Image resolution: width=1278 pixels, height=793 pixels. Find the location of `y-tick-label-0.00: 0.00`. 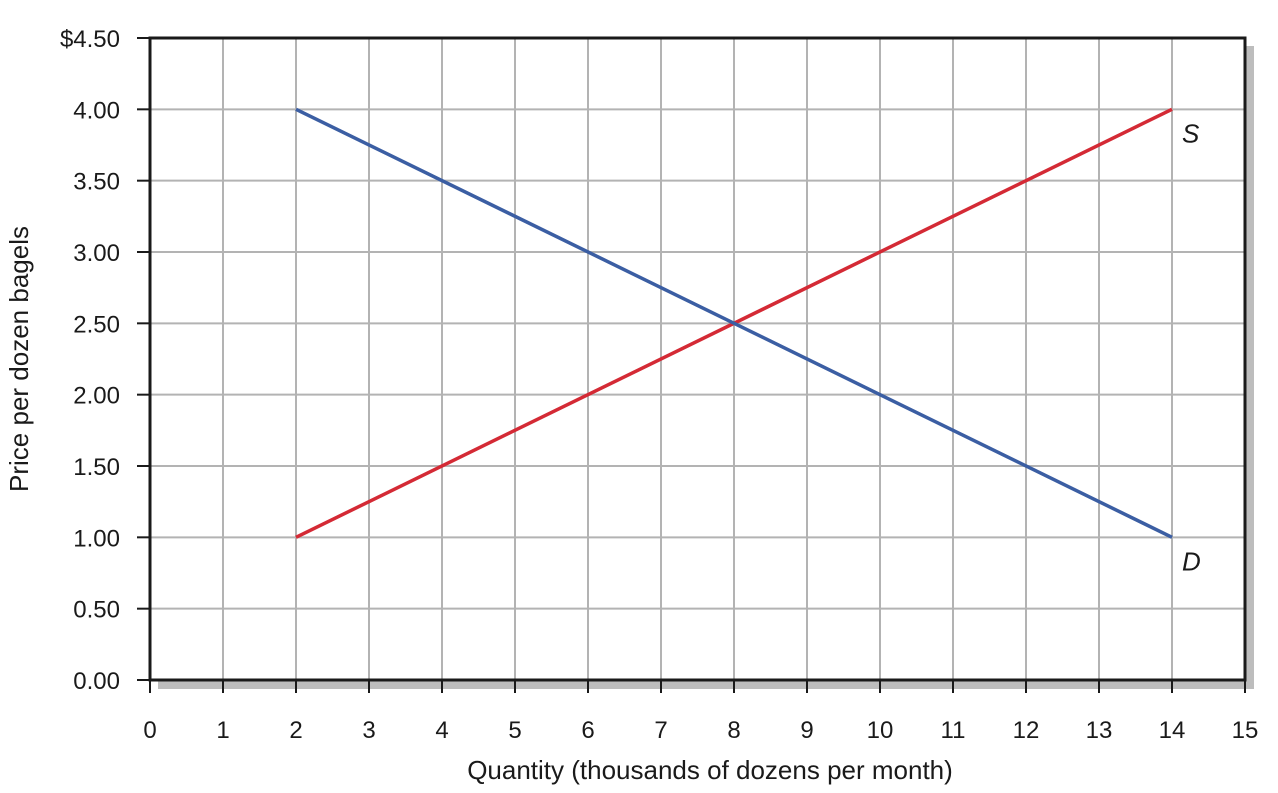

y-tick-label-0.00: 0.00 is located at coordinates (96, 681).